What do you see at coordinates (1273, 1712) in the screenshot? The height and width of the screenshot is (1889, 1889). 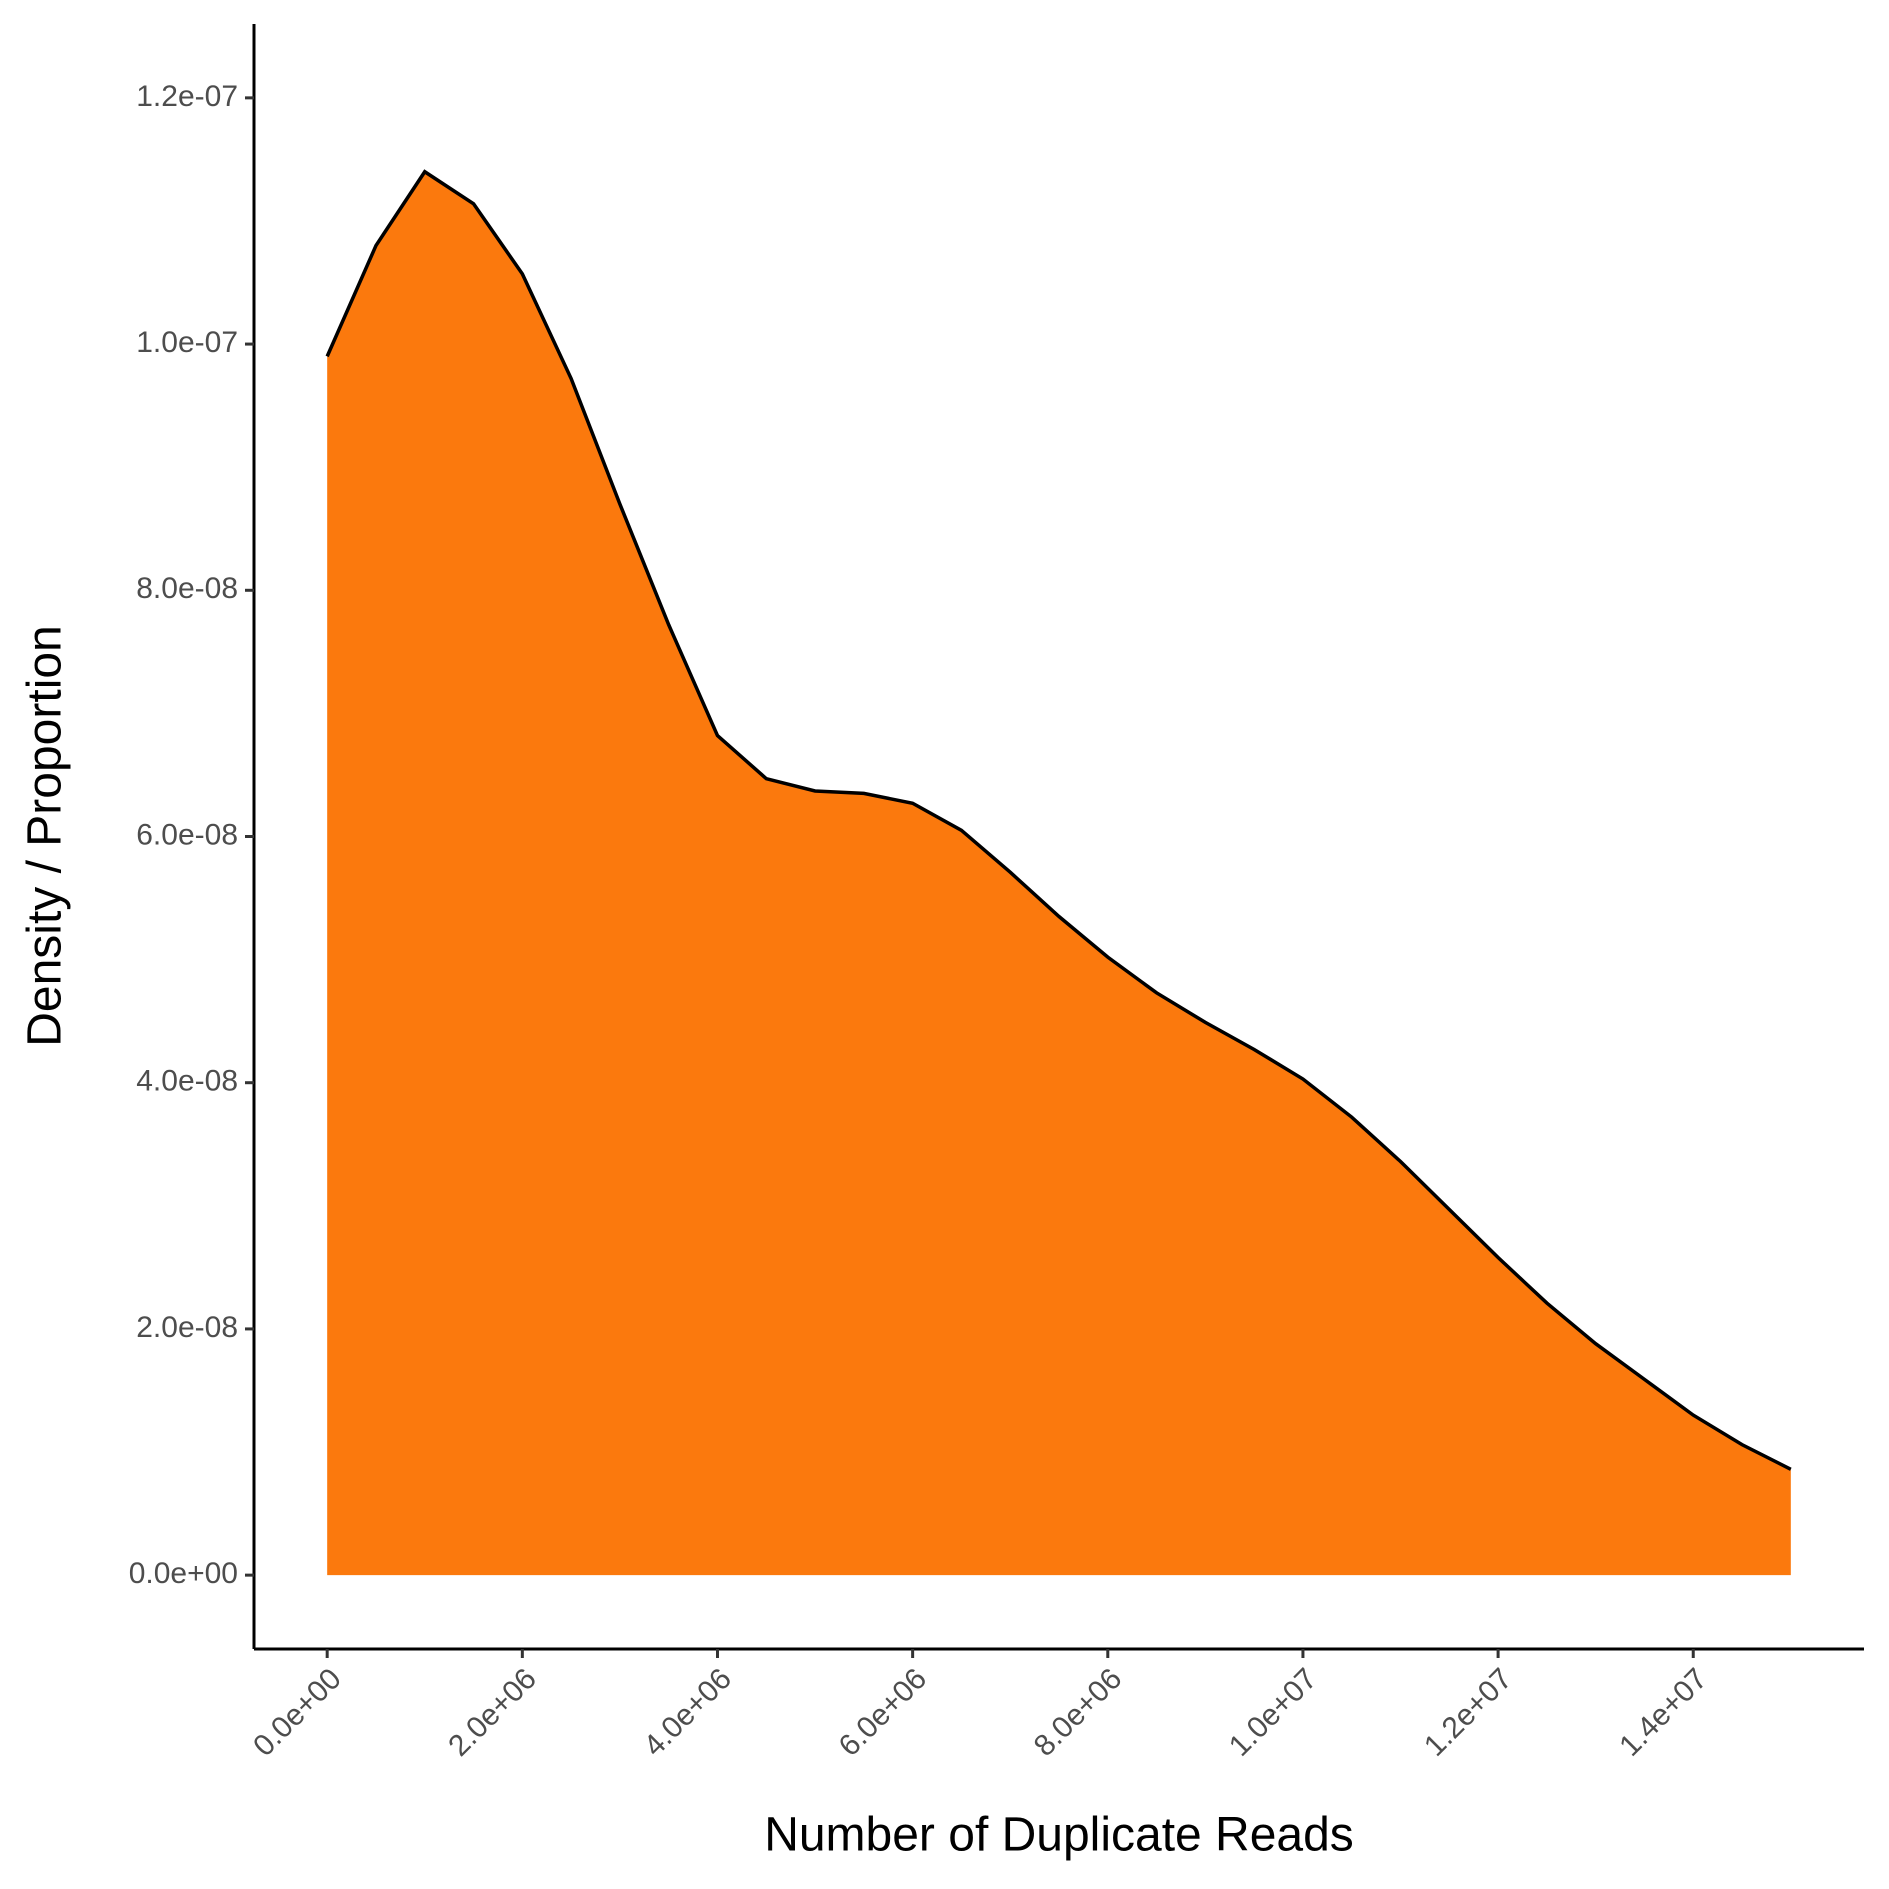 I see `x-tick-label: 1.0e+07` at bounding box center [1273, 1712].